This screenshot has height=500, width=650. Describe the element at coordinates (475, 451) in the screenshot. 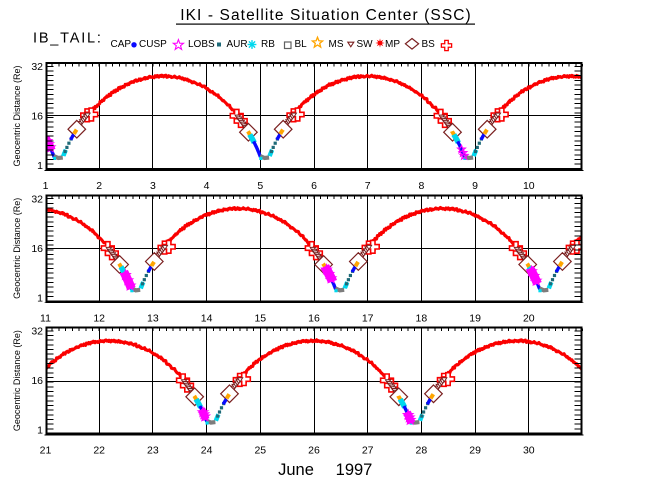

I see `svg-text: 29` at that location.